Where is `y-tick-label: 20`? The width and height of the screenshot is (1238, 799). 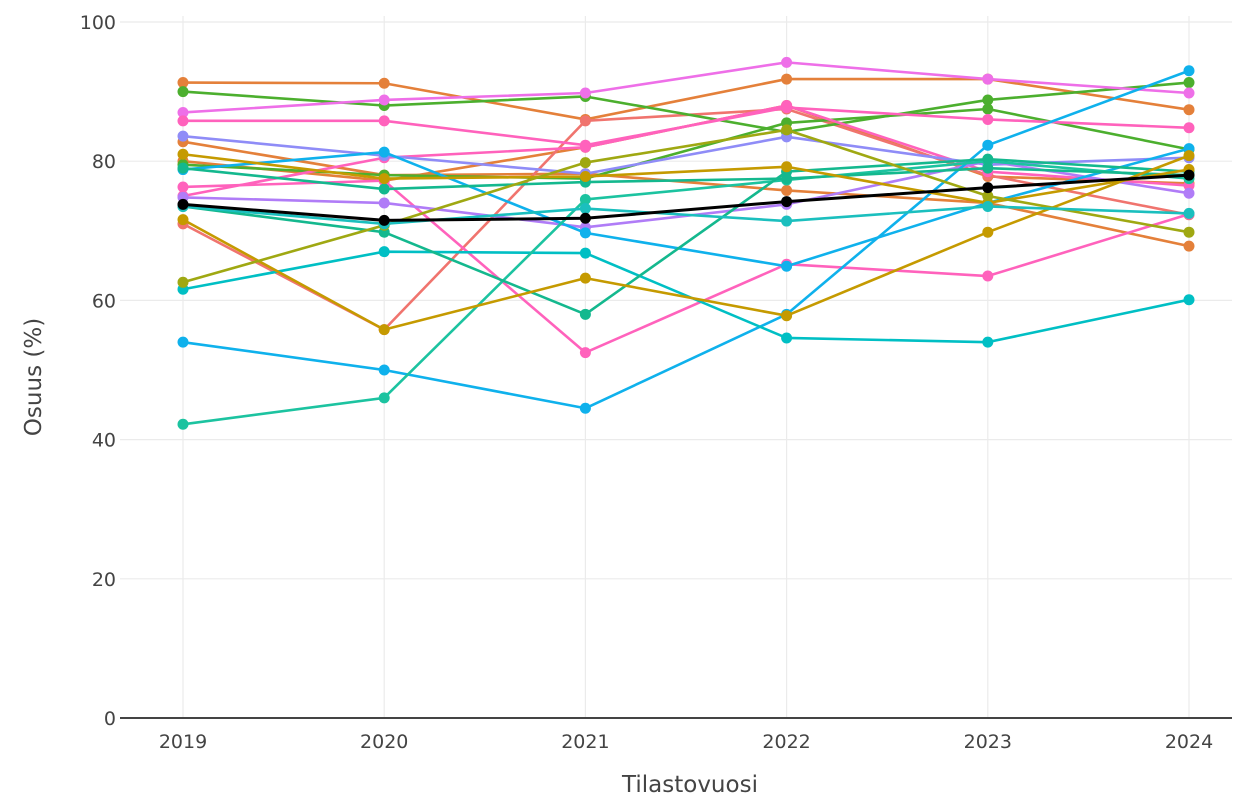 y-tick-label: 20 is located at coordinates (104, 580).